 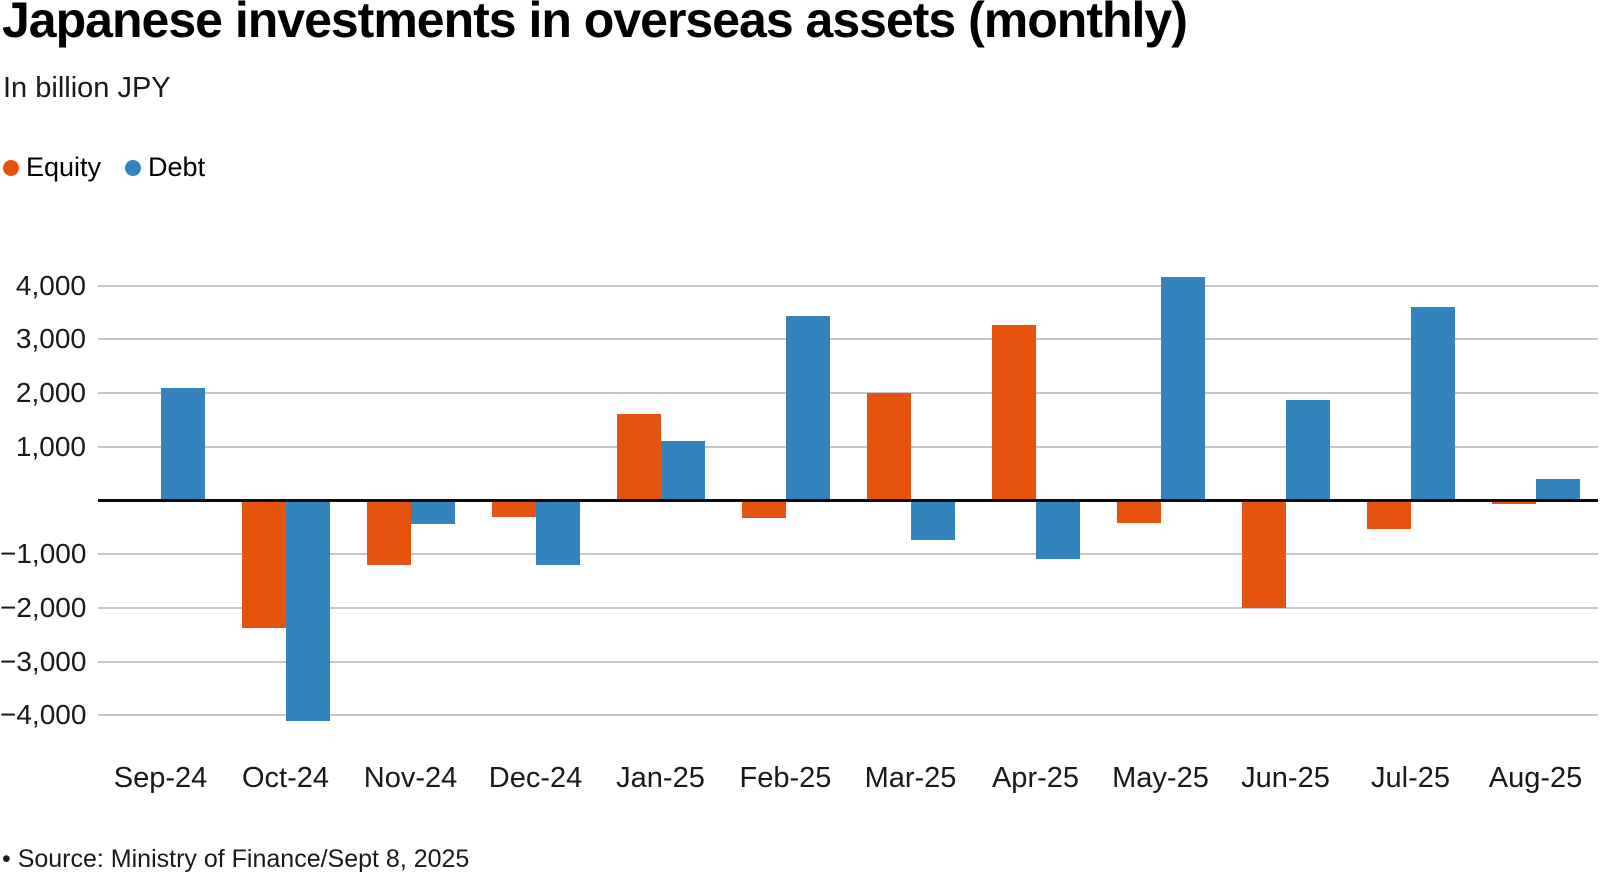 What do you see at coordinates (43, 715) in the screenshot?
I see `y-tick-label: −4,000` at bounding box center [43, 715].